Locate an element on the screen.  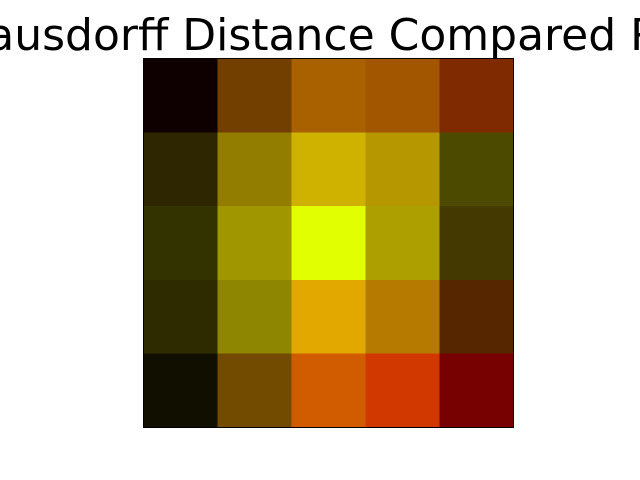
heatmap-cell-r1-c1 is located at coordinates (254, 169).